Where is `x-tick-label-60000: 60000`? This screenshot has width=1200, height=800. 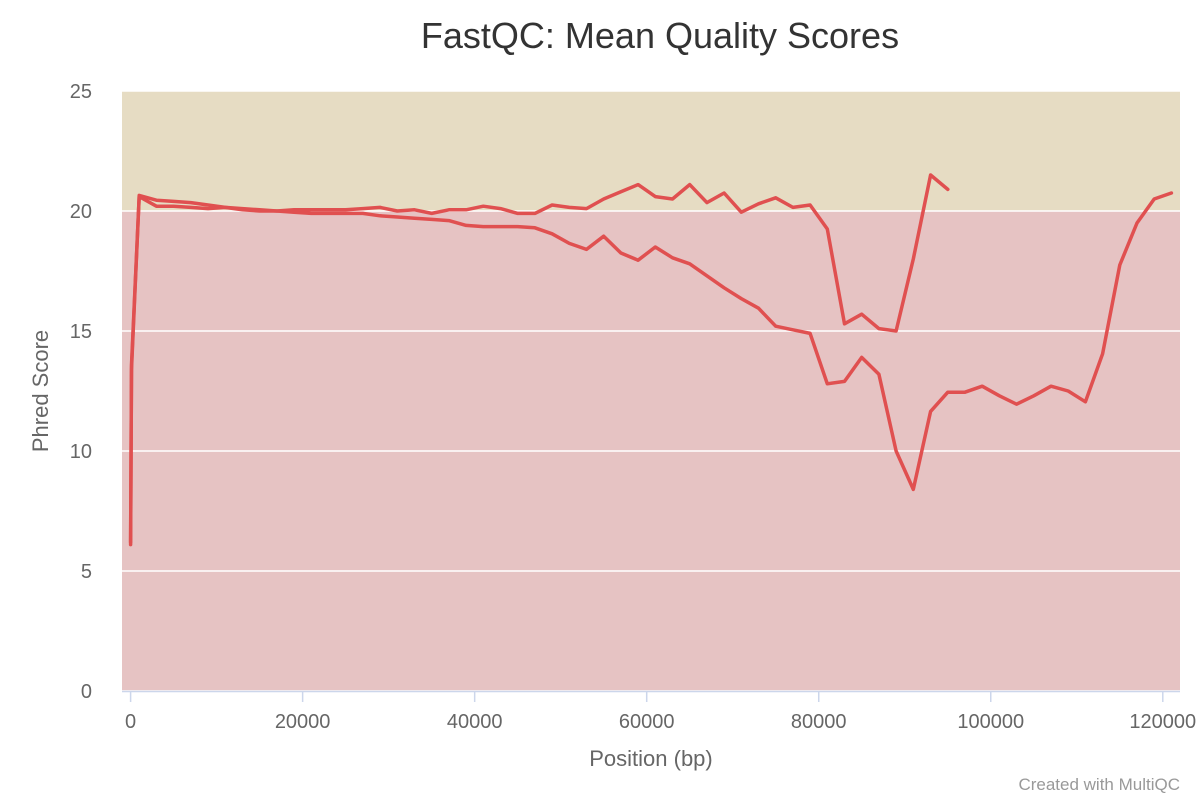 x-tick-label-60000: 60000 is located at coordinates (647, 722).